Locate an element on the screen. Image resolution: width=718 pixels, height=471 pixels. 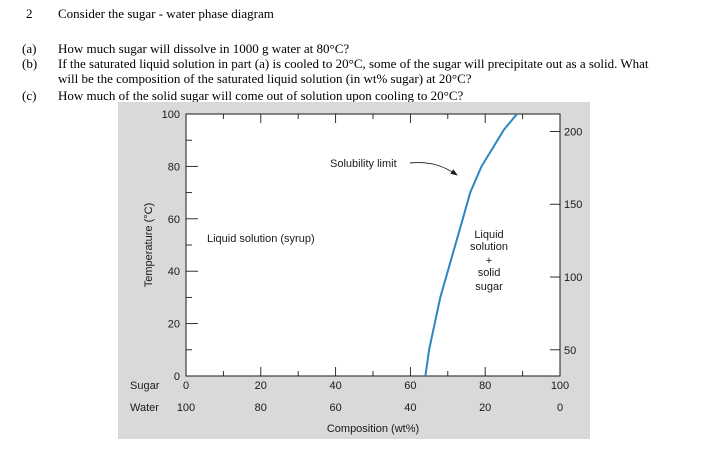
y2-tick-label: 200 is located at coordinates (573, 132).